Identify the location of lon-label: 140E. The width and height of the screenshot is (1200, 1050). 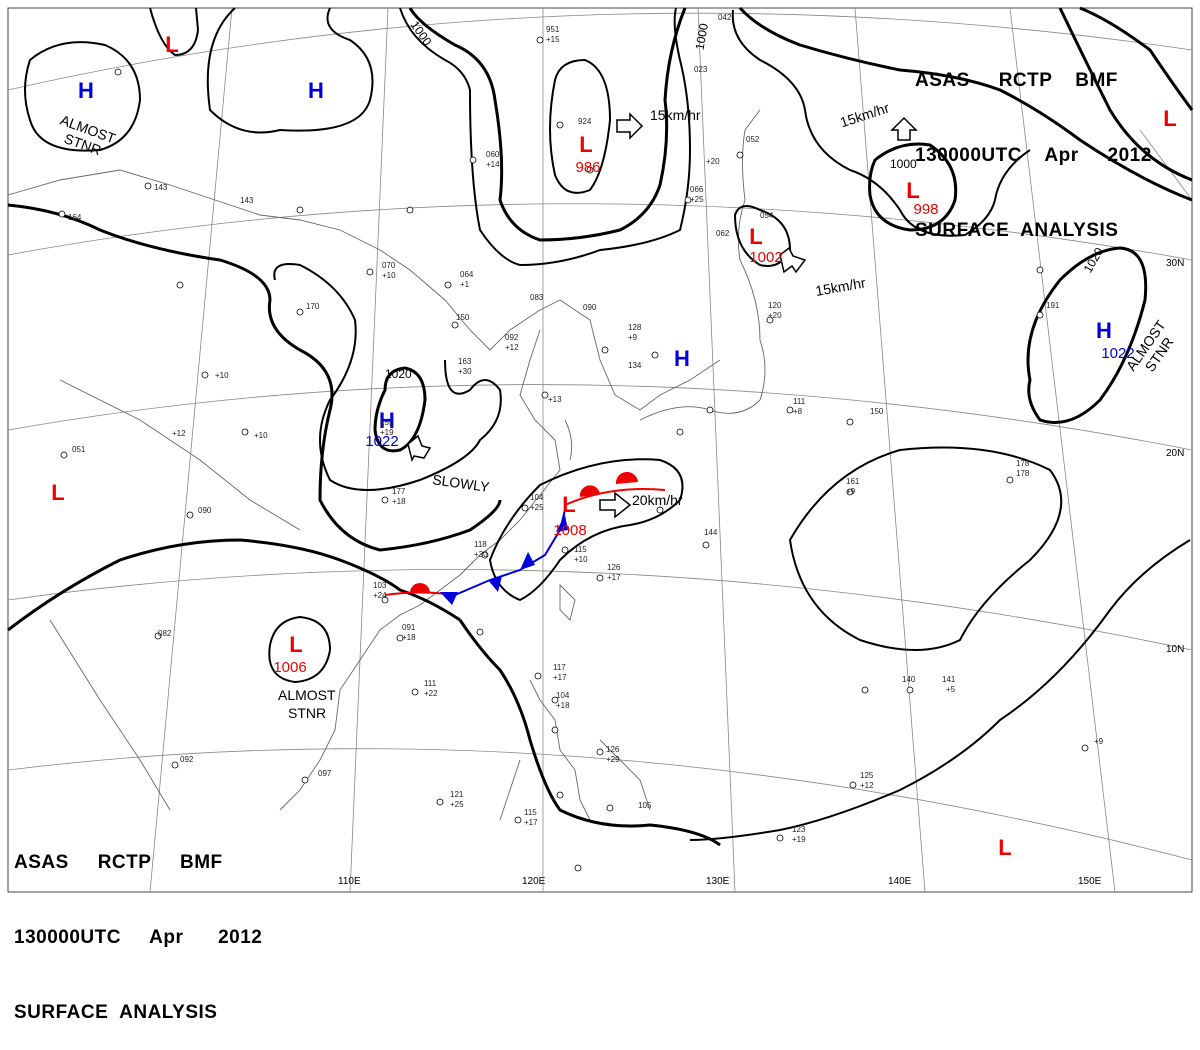
(900, 881).